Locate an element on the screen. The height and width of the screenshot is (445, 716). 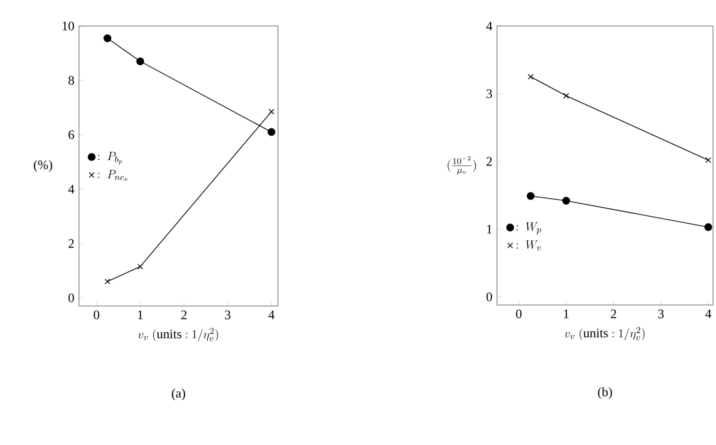
legend-label: $:\ W_p$ is located at coordinates (528, 228).